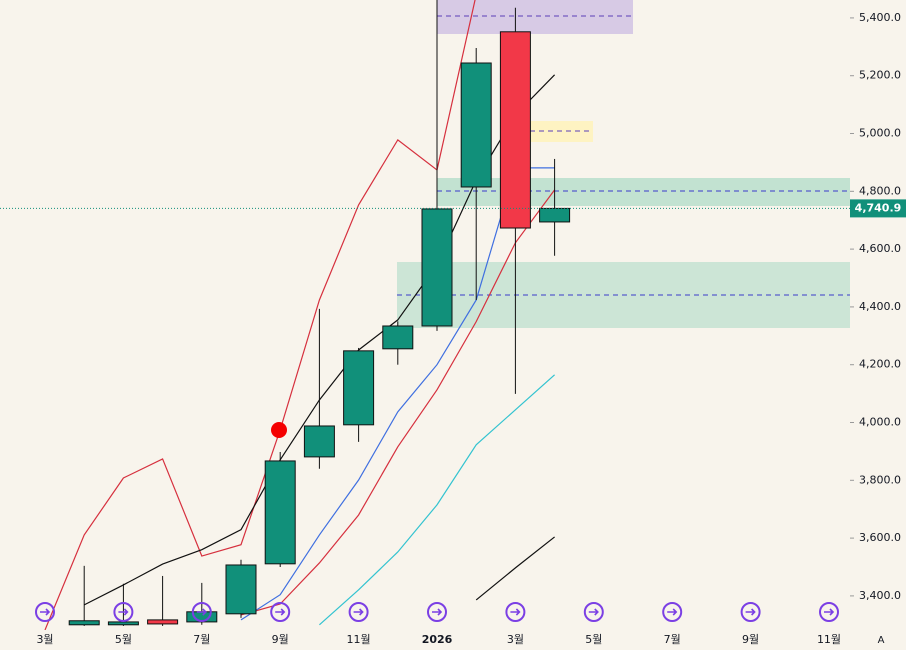 Image resolution: width=906 pixels, height=650 pixels. Describe the element at coordinates (881, 640) in the screenshot. I see `scale-mode: A` at that location.